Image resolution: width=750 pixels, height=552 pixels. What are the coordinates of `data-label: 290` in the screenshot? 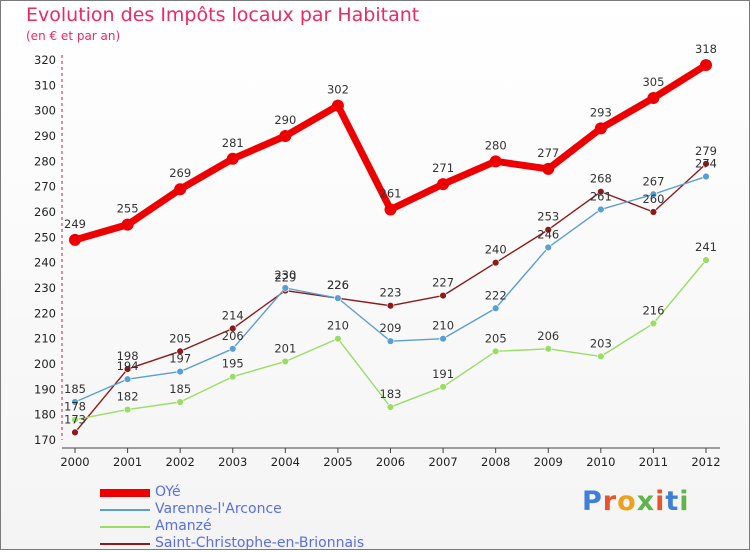 It's located at (285, 120).